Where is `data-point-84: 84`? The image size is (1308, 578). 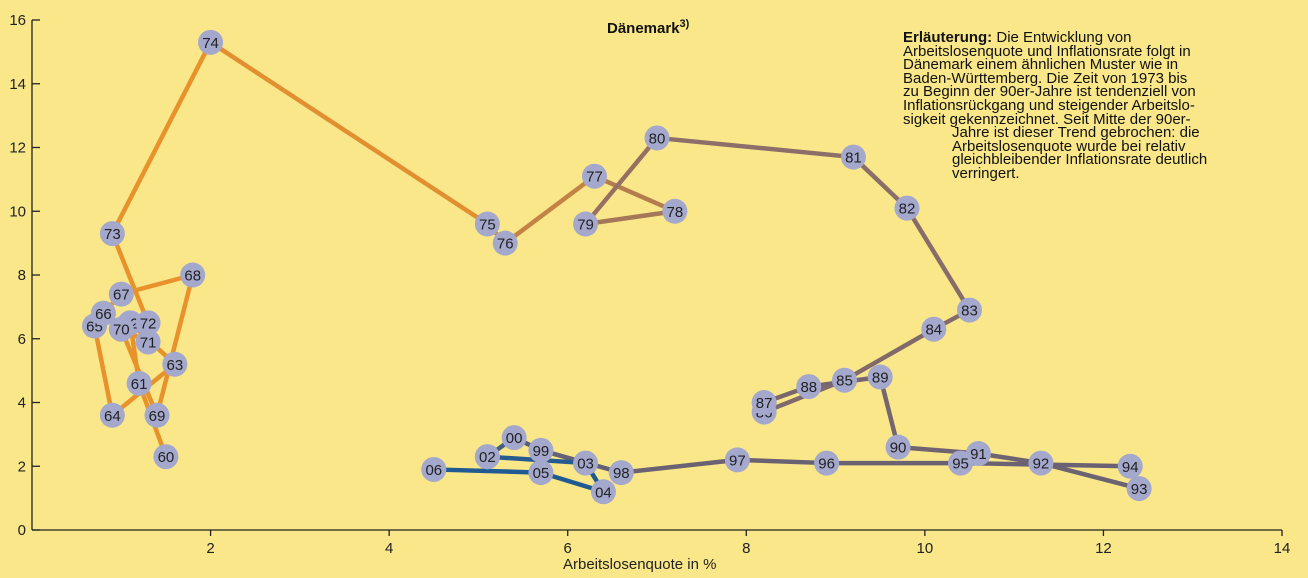 data-point-84: 84 is located at coordinates (934, 329).